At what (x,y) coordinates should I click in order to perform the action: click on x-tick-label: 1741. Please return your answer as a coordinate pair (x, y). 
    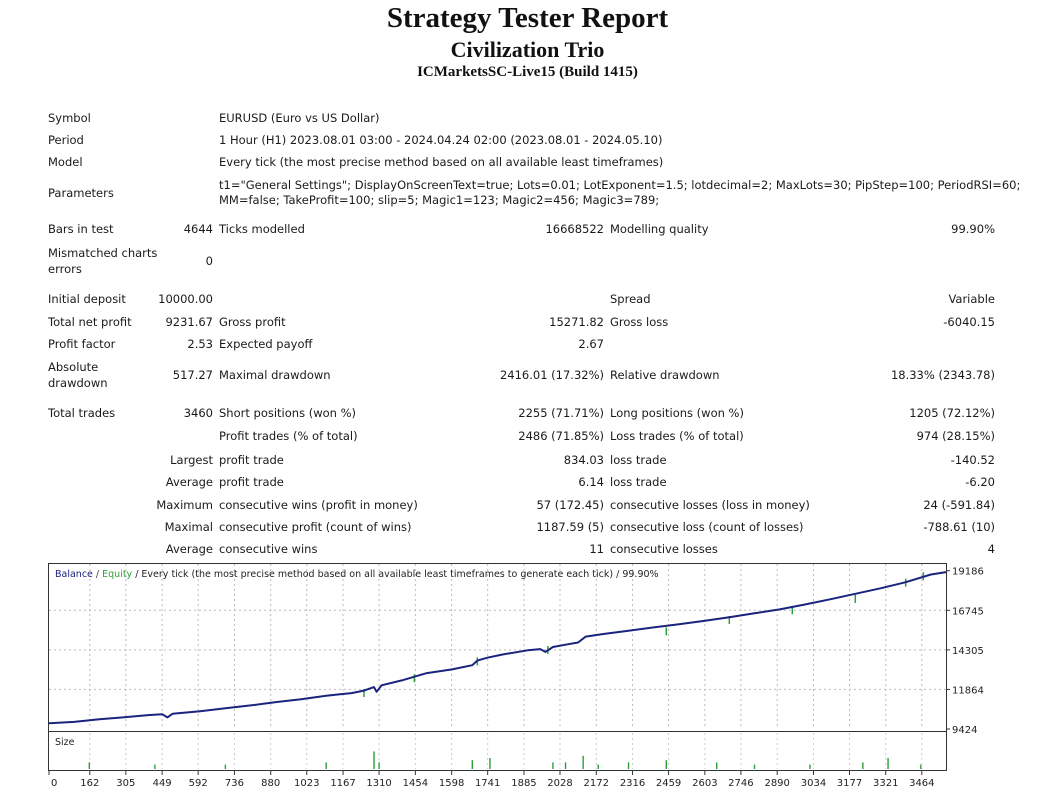
    Looking at the image, I should click on (487, 783).